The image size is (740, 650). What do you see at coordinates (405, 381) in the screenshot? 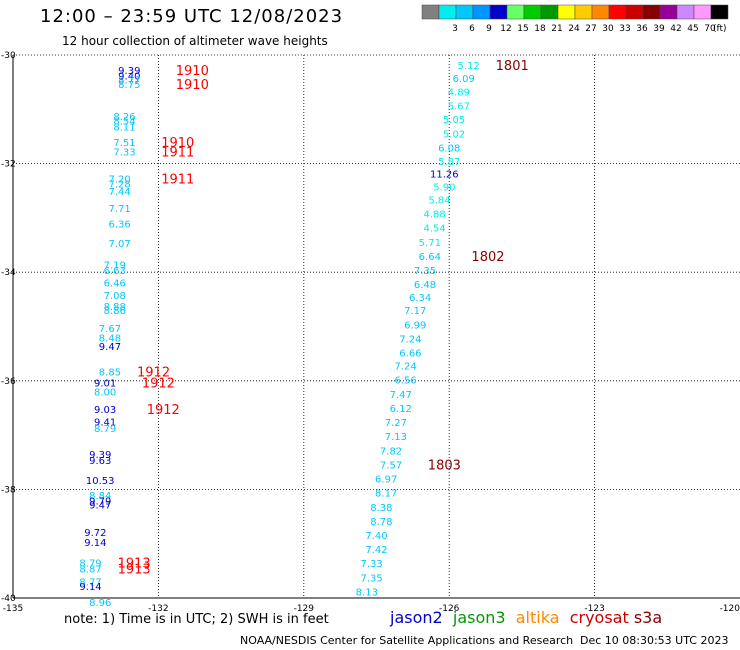
I see `wave-height-value: 6.56` at bounding box center [405, 381].